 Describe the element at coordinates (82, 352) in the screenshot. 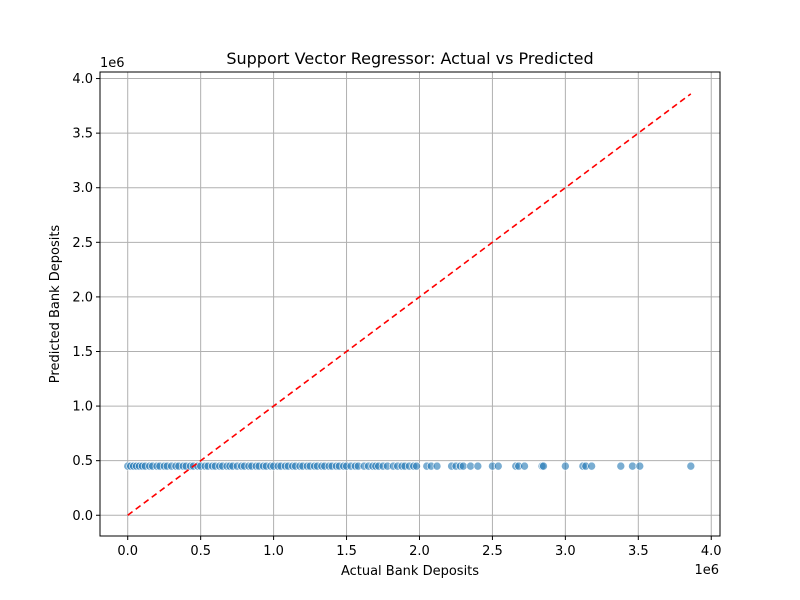

I see `y-tick-label: 1.5` at that location.